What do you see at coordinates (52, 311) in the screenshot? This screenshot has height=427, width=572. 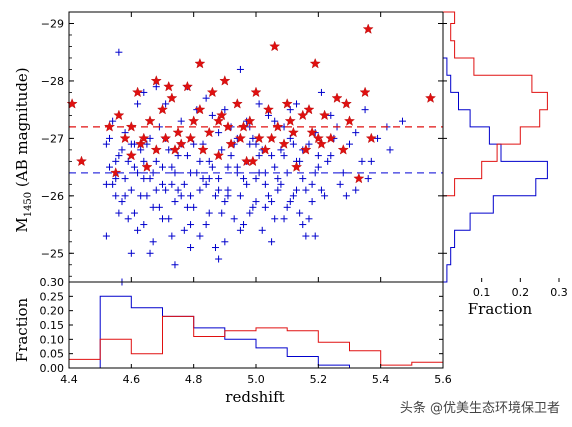 I see `bottom-y-tick-label: 0.20` at bounding box center [52, 311].